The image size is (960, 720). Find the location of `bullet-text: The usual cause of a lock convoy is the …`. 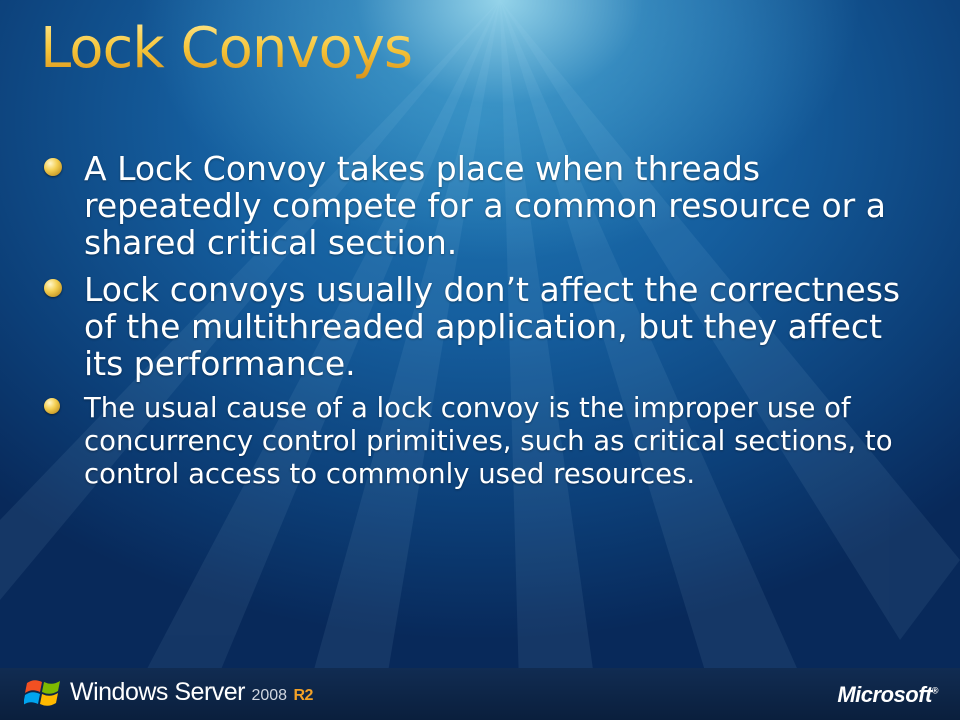

bullet-text: The usual cause of a lock convoy is the … is located at coordinates (488, 441).